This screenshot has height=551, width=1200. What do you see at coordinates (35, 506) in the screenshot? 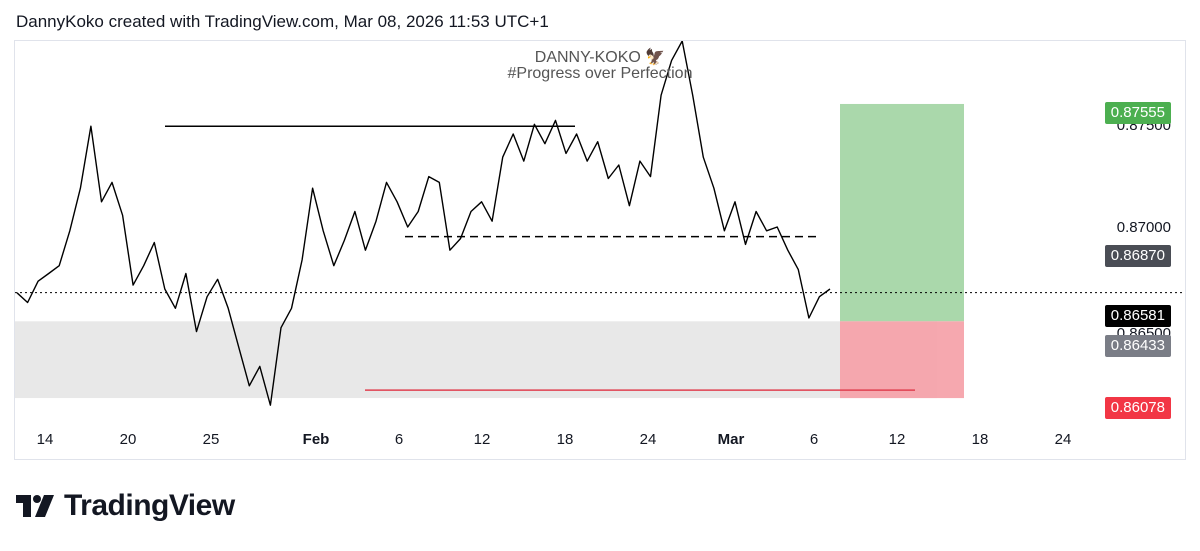
I see `tradingview-logo-icon` at bounding box center [35, 506].